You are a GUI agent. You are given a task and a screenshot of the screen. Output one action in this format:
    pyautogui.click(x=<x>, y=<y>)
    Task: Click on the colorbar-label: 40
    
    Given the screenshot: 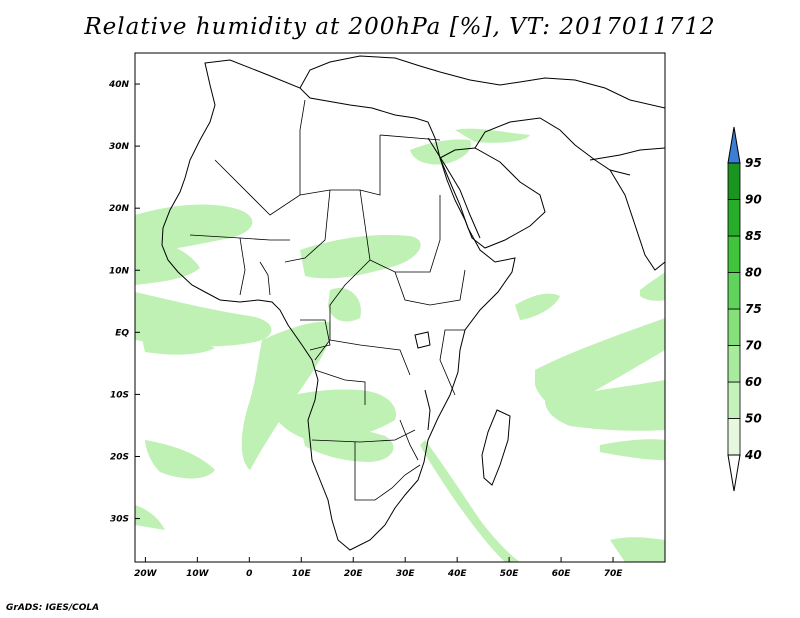 What is the action you would take?
    pyautogui.click(x=753, y=455)
    